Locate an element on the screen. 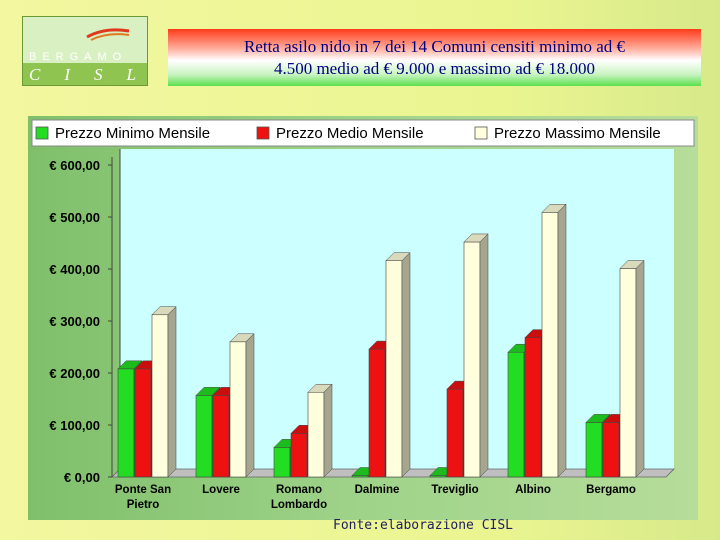  x-tick-label: Ponte San is located at coordinates (143, 490).